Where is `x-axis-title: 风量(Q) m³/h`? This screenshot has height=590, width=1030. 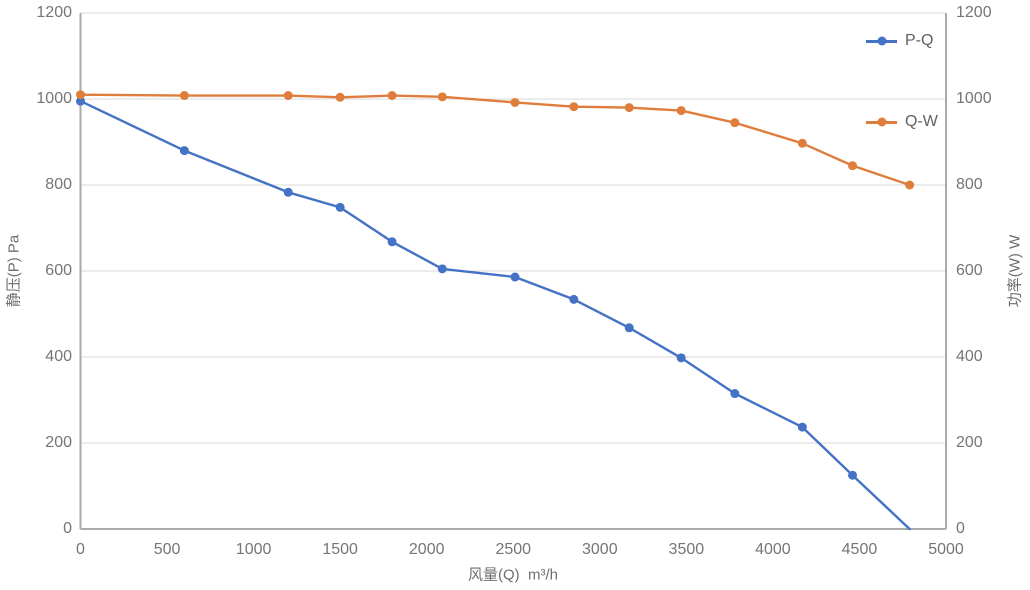
x-axis-title: 风量(Q) m³/h is located at coordinates (513, 575).